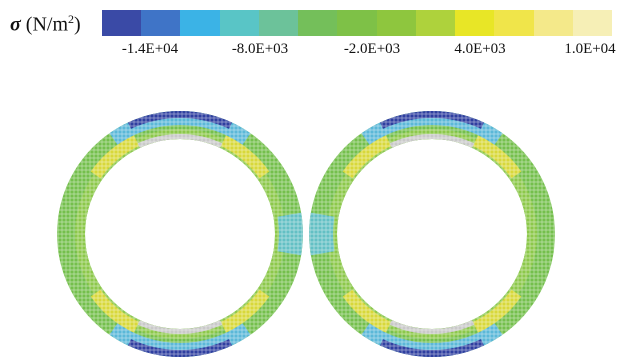  What do you see at coordinates (372, 49) in the screenshot?
I see `colorbar-tick-label: -2.0E+03` at bounding box center [372, 49].